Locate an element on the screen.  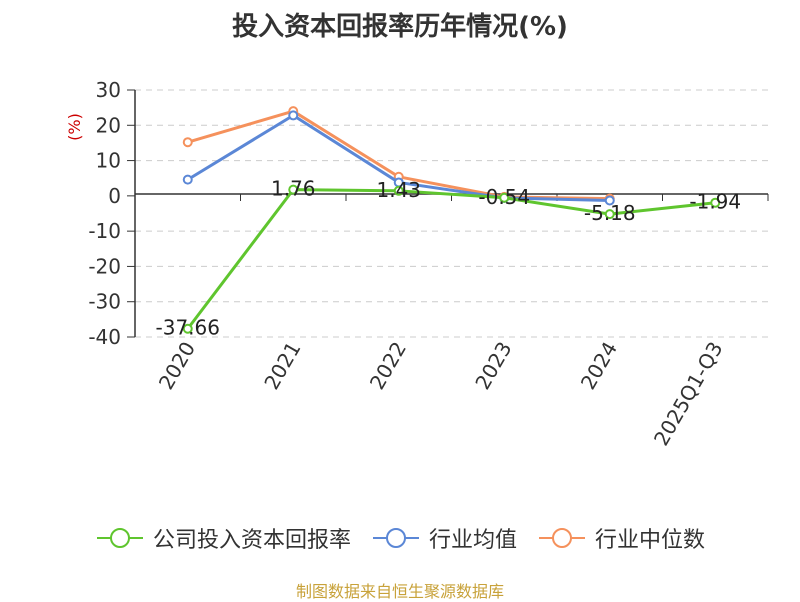
data-label: 1.76 is located at coordinates (293, 189).